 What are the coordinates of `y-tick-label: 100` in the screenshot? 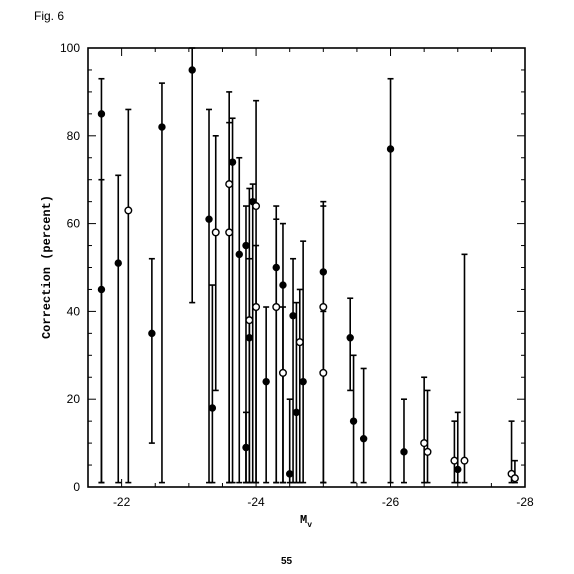 It's located at (70, 48).